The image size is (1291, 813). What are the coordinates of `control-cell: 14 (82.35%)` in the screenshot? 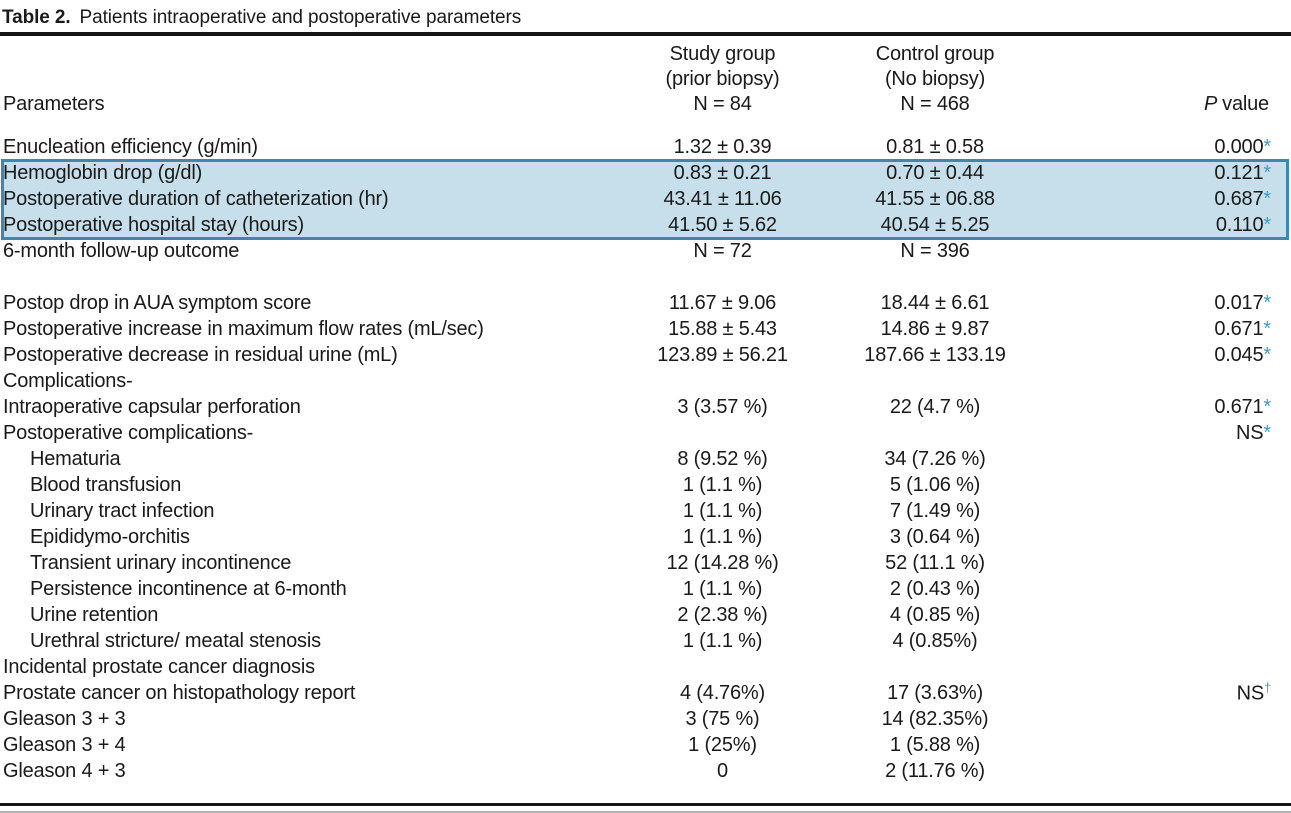 It's located at (935, 718).